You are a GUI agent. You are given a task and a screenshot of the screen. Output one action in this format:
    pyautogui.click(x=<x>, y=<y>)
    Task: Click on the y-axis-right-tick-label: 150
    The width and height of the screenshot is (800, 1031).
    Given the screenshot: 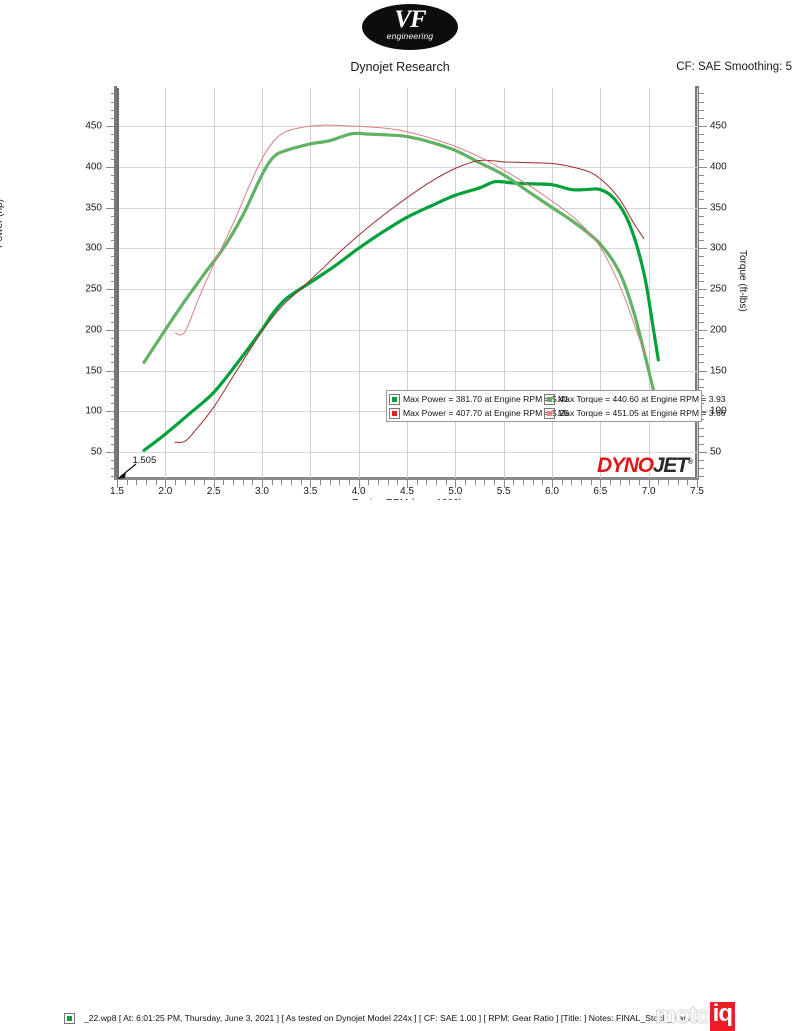 What is the action you would take?
    pyautogui.click(x=718, y=370)
    